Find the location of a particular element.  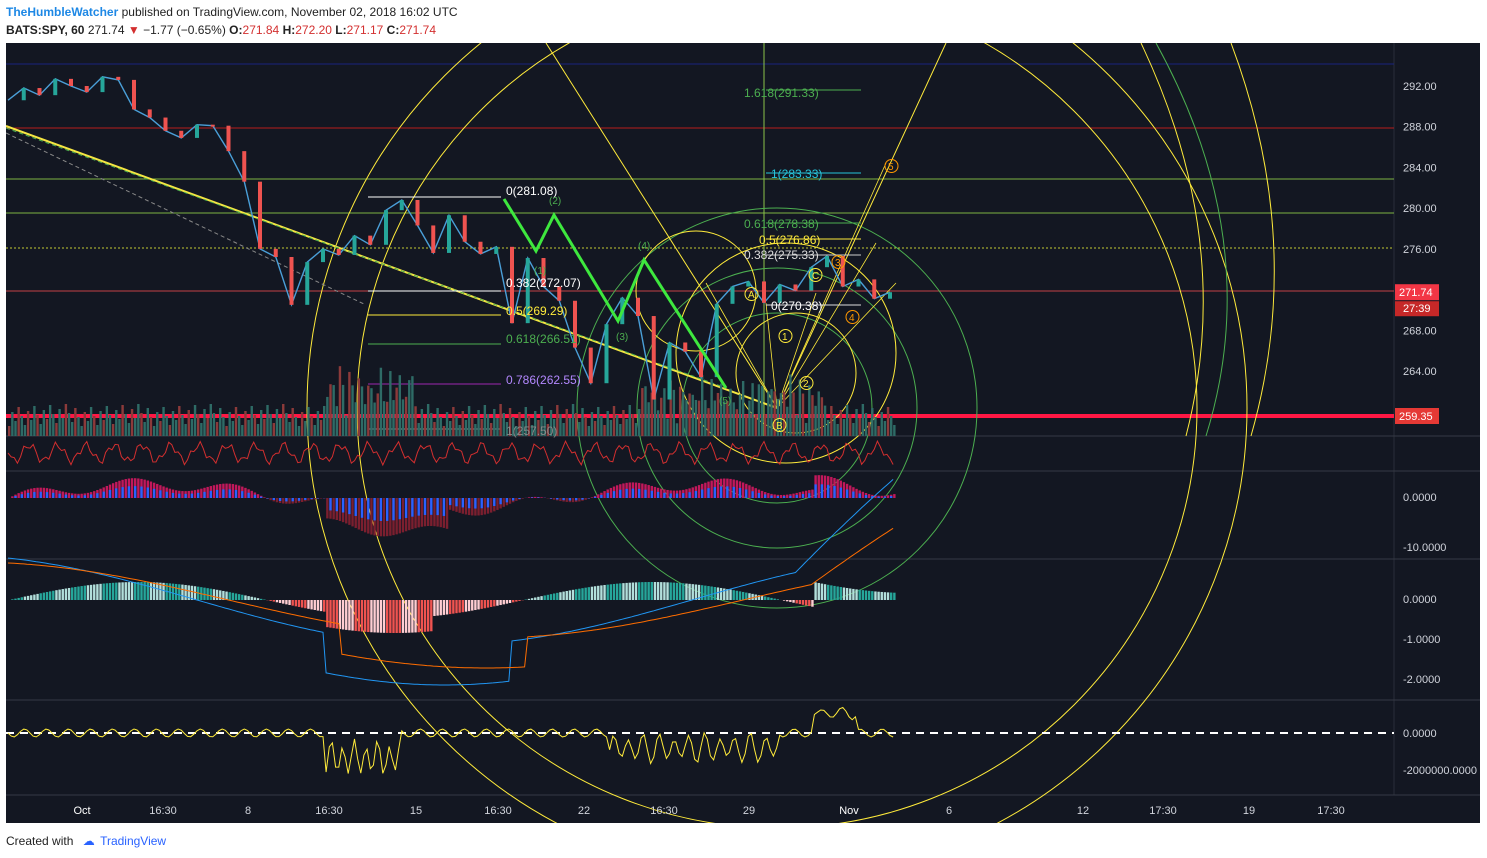

author-link: TheHumbleWatcher is located at coordinates (62, 12).